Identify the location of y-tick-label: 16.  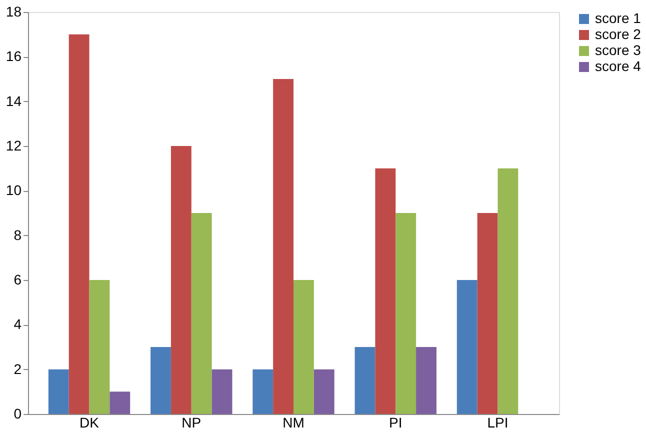
(14, 56).